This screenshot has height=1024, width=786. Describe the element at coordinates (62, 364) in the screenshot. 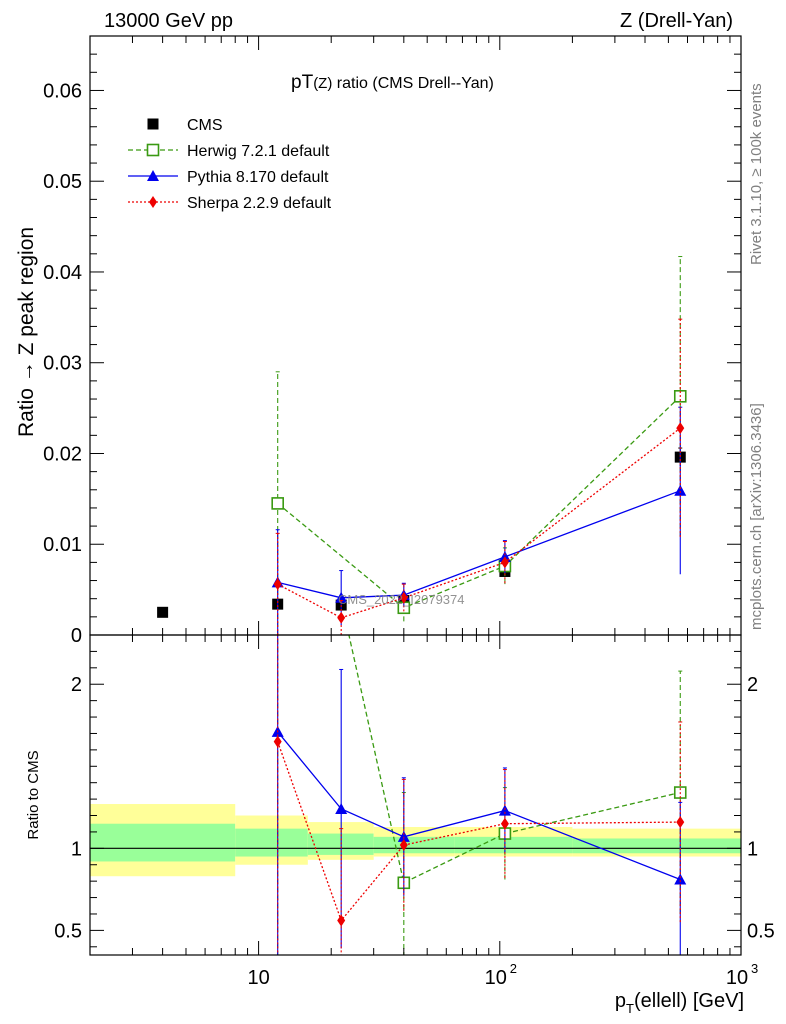

I see `main-ytick-label: 0.03` at that location.